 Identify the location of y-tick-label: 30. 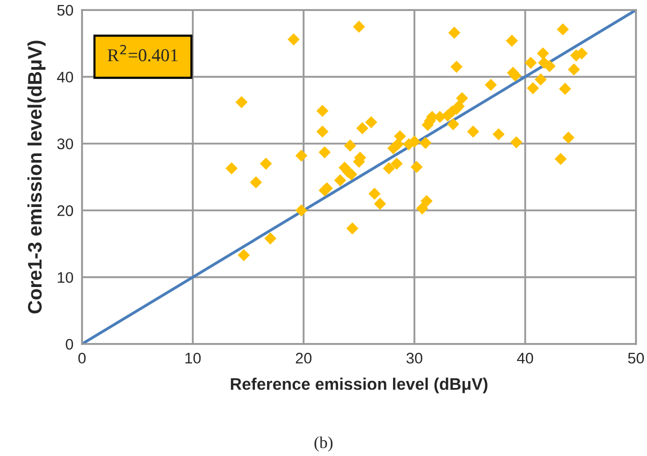
(65, 144).